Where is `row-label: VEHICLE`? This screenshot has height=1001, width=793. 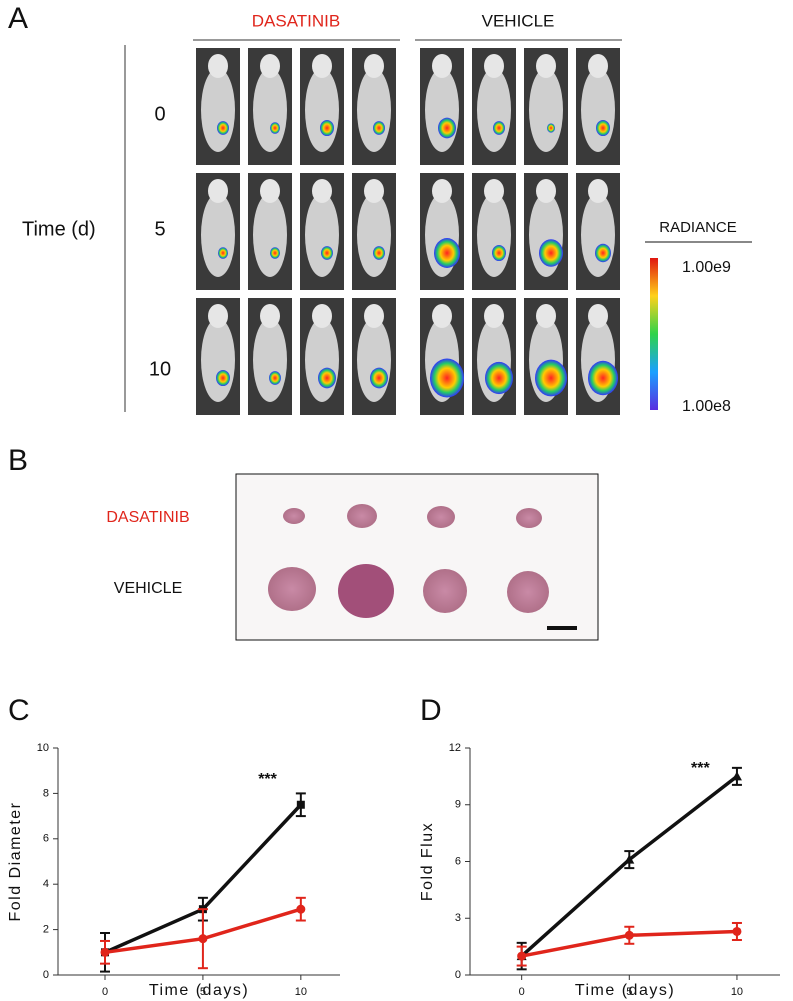 row-label: VEHICLE is located at coordinates (148, 588).